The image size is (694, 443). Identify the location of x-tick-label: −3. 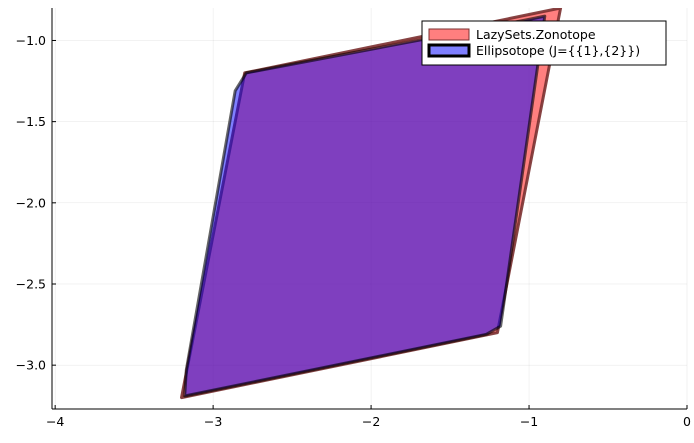
(213, 421).